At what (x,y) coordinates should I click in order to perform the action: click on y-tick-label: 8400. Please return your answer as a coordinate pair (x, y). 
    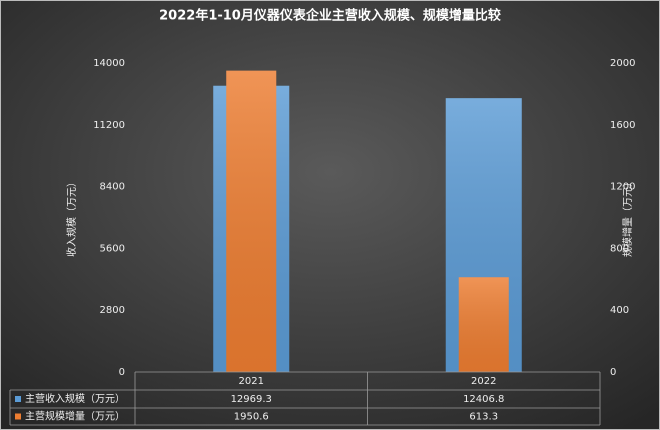
    Looking at the image, I should click on (112, 187).